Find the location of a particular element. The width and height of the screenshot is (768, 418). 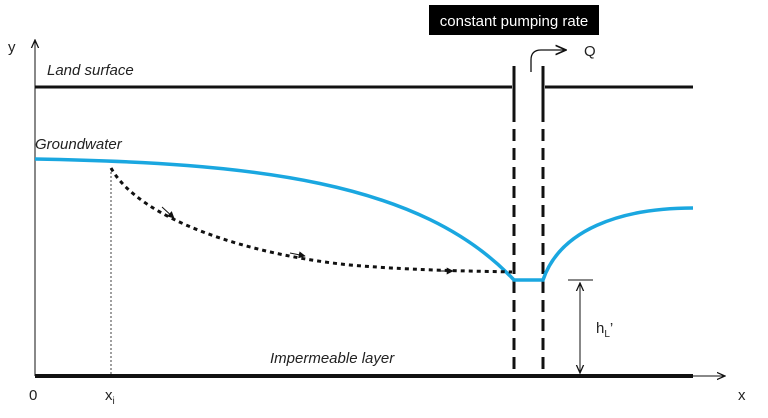

x-i-main: x is located at coordinates (109, 395).